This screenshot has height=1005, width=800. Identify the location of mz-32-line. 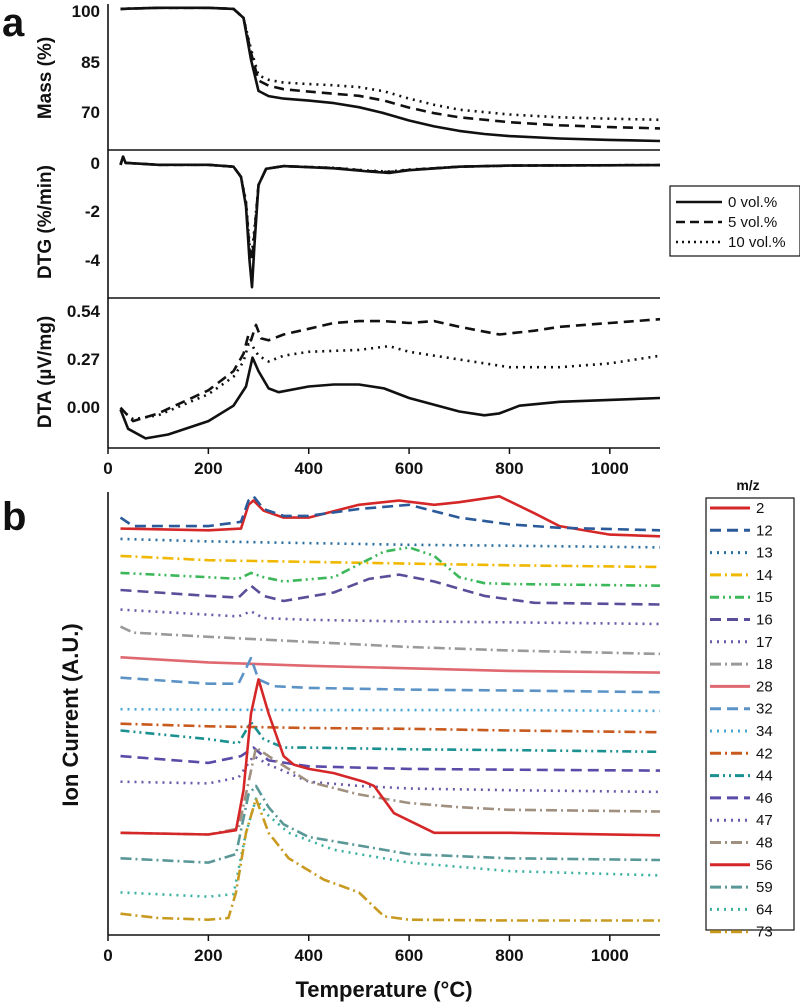
(390, 675).